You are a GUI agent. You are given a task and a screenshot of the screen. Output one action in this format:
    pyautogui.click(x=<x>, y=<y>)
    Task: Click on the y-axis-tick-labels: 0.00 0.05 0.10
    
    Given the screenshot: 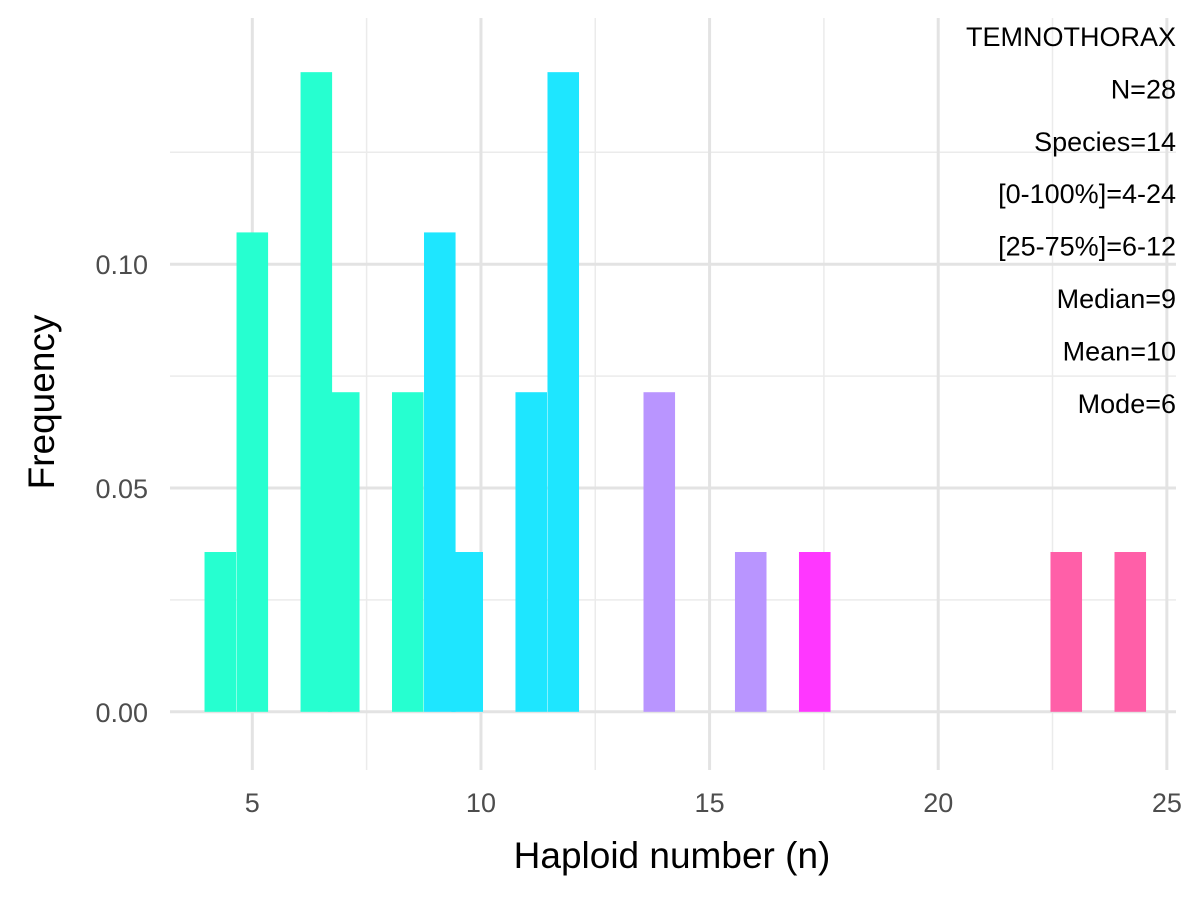 What is the action you would take?
    pyautogui.click(x=121, y=489)
    